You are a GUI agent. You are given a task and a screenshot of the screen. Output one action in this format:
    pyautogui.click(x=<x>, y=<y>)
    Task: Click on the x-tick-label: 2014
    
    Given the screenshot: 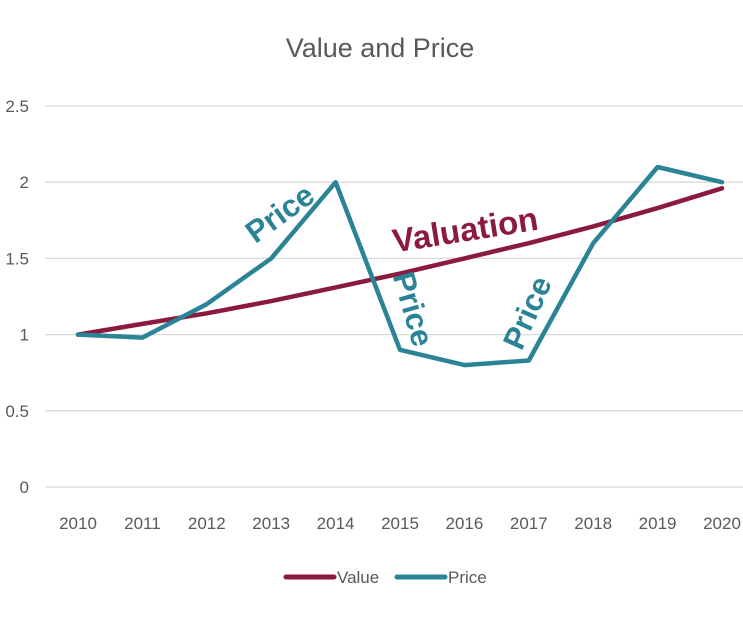 What is the action you would take?
    pyautogui.click(x=336, y=523)
    